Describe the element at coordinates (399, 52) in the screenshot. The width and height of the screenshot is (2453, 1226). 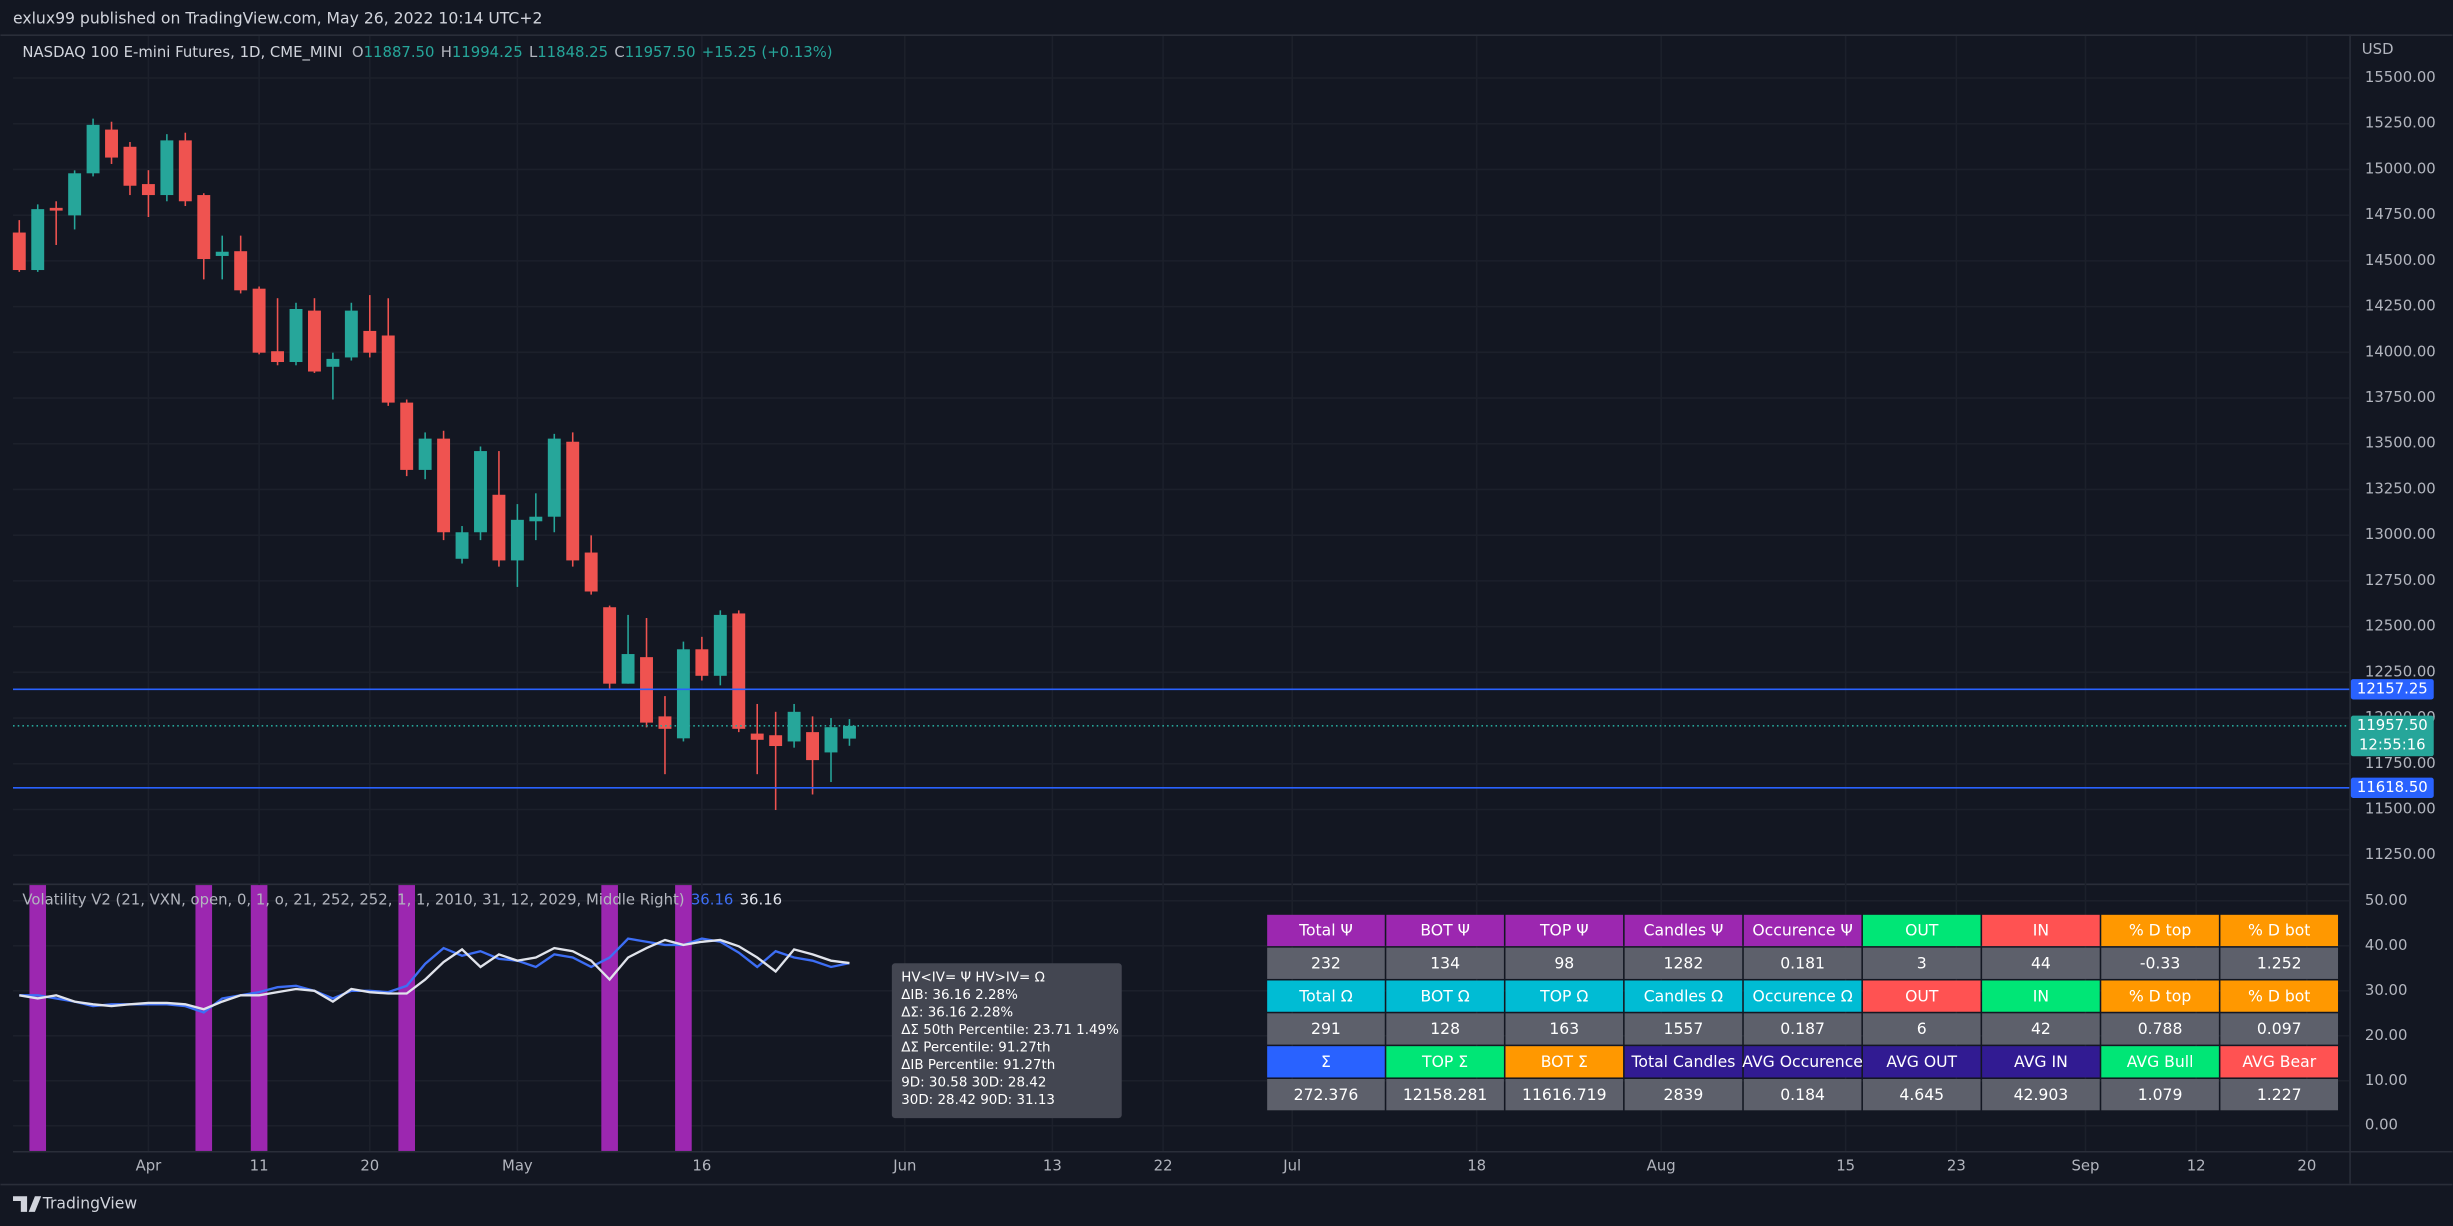
I see `legend-text: 11887.50` at that location.